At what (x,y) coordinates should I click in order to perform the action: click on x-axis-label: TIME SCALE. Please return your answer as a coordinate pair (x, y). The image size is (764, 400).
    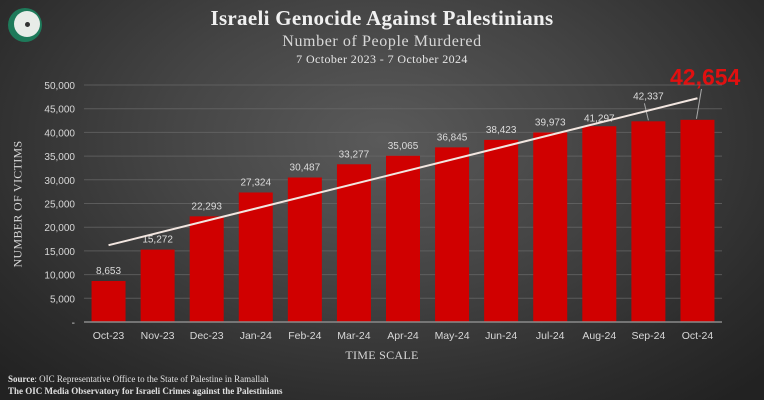
    Looking at the image, I should click on (382, 355).